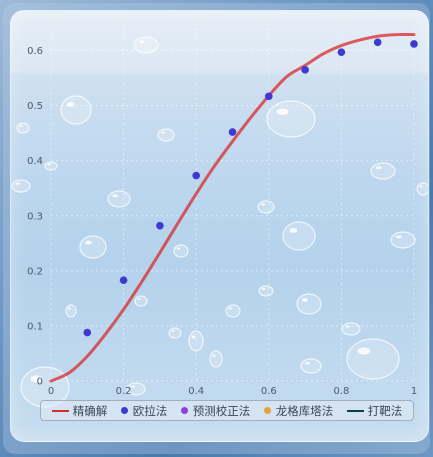 The image size is (433, 457). Describe the element at coordinates (35, 216) in the screenshot. I see `y-tick-label: 0.3` at that location.